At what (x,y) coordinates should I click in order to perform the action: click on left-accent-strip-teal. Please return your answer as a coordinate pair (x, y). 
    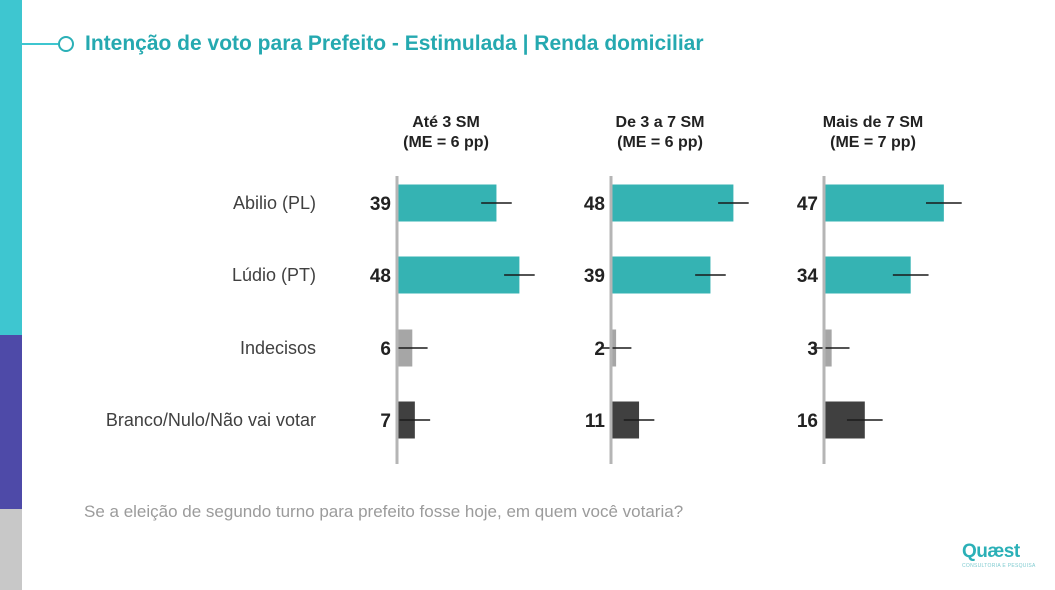
    Looking at the image, I should click on (11, 167).